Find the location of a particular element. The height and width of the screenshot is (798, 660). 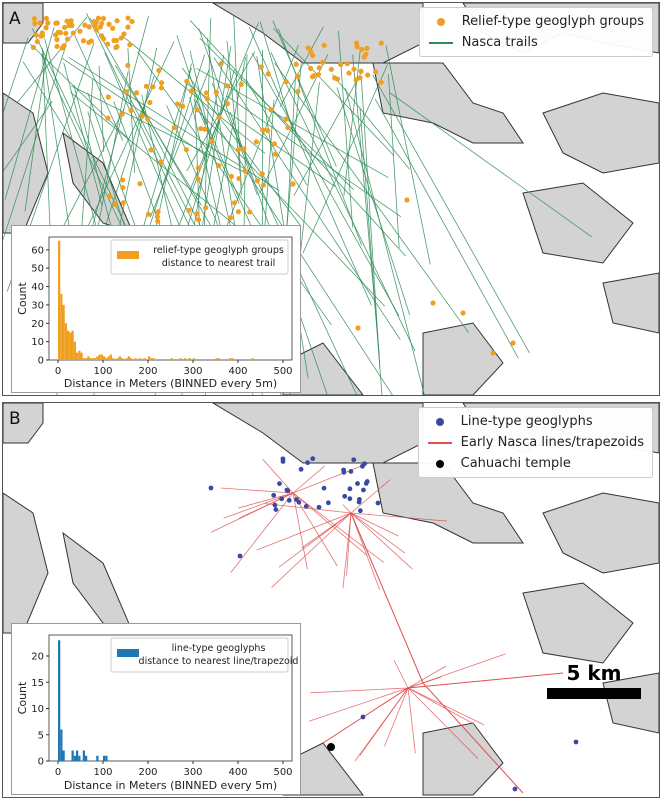

x-axis-label: Distance in Meters (BINNED every 5m) is located at coordinates (170, 383).